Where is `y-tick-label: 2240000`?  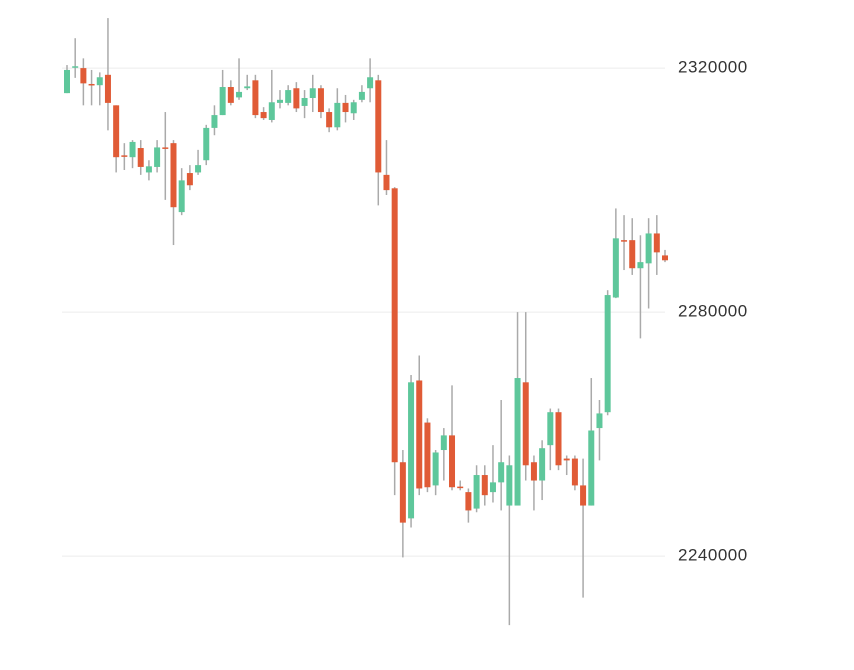 y-tick-label: 2240000 is located at coordinates (713, 555).